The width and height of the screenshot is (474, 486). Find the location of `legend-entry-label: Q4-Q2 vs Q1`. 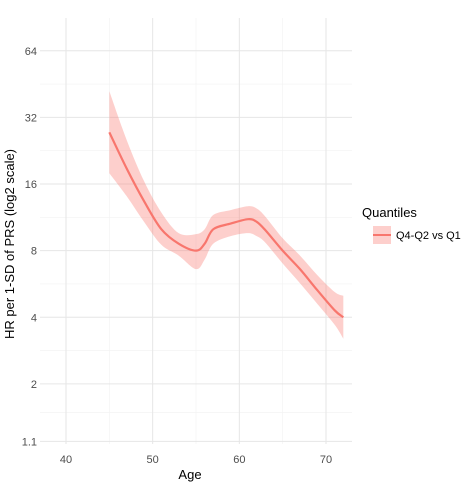

legend-entry-label: Q4-Q2 vs Q1 is located at coordinates (428, 236).